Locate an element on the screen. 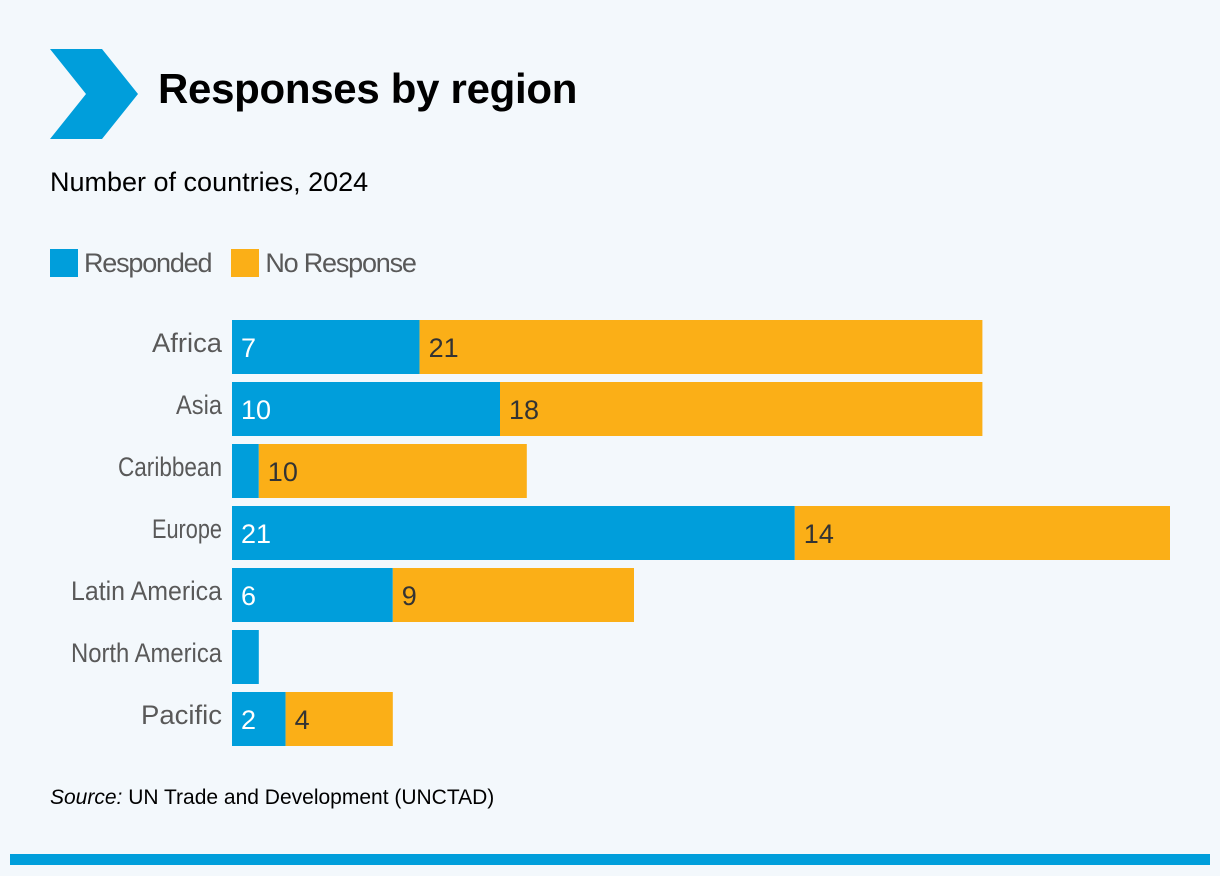  bar-value-label-asia-responded: 10 is located at coordinates (256, 410).